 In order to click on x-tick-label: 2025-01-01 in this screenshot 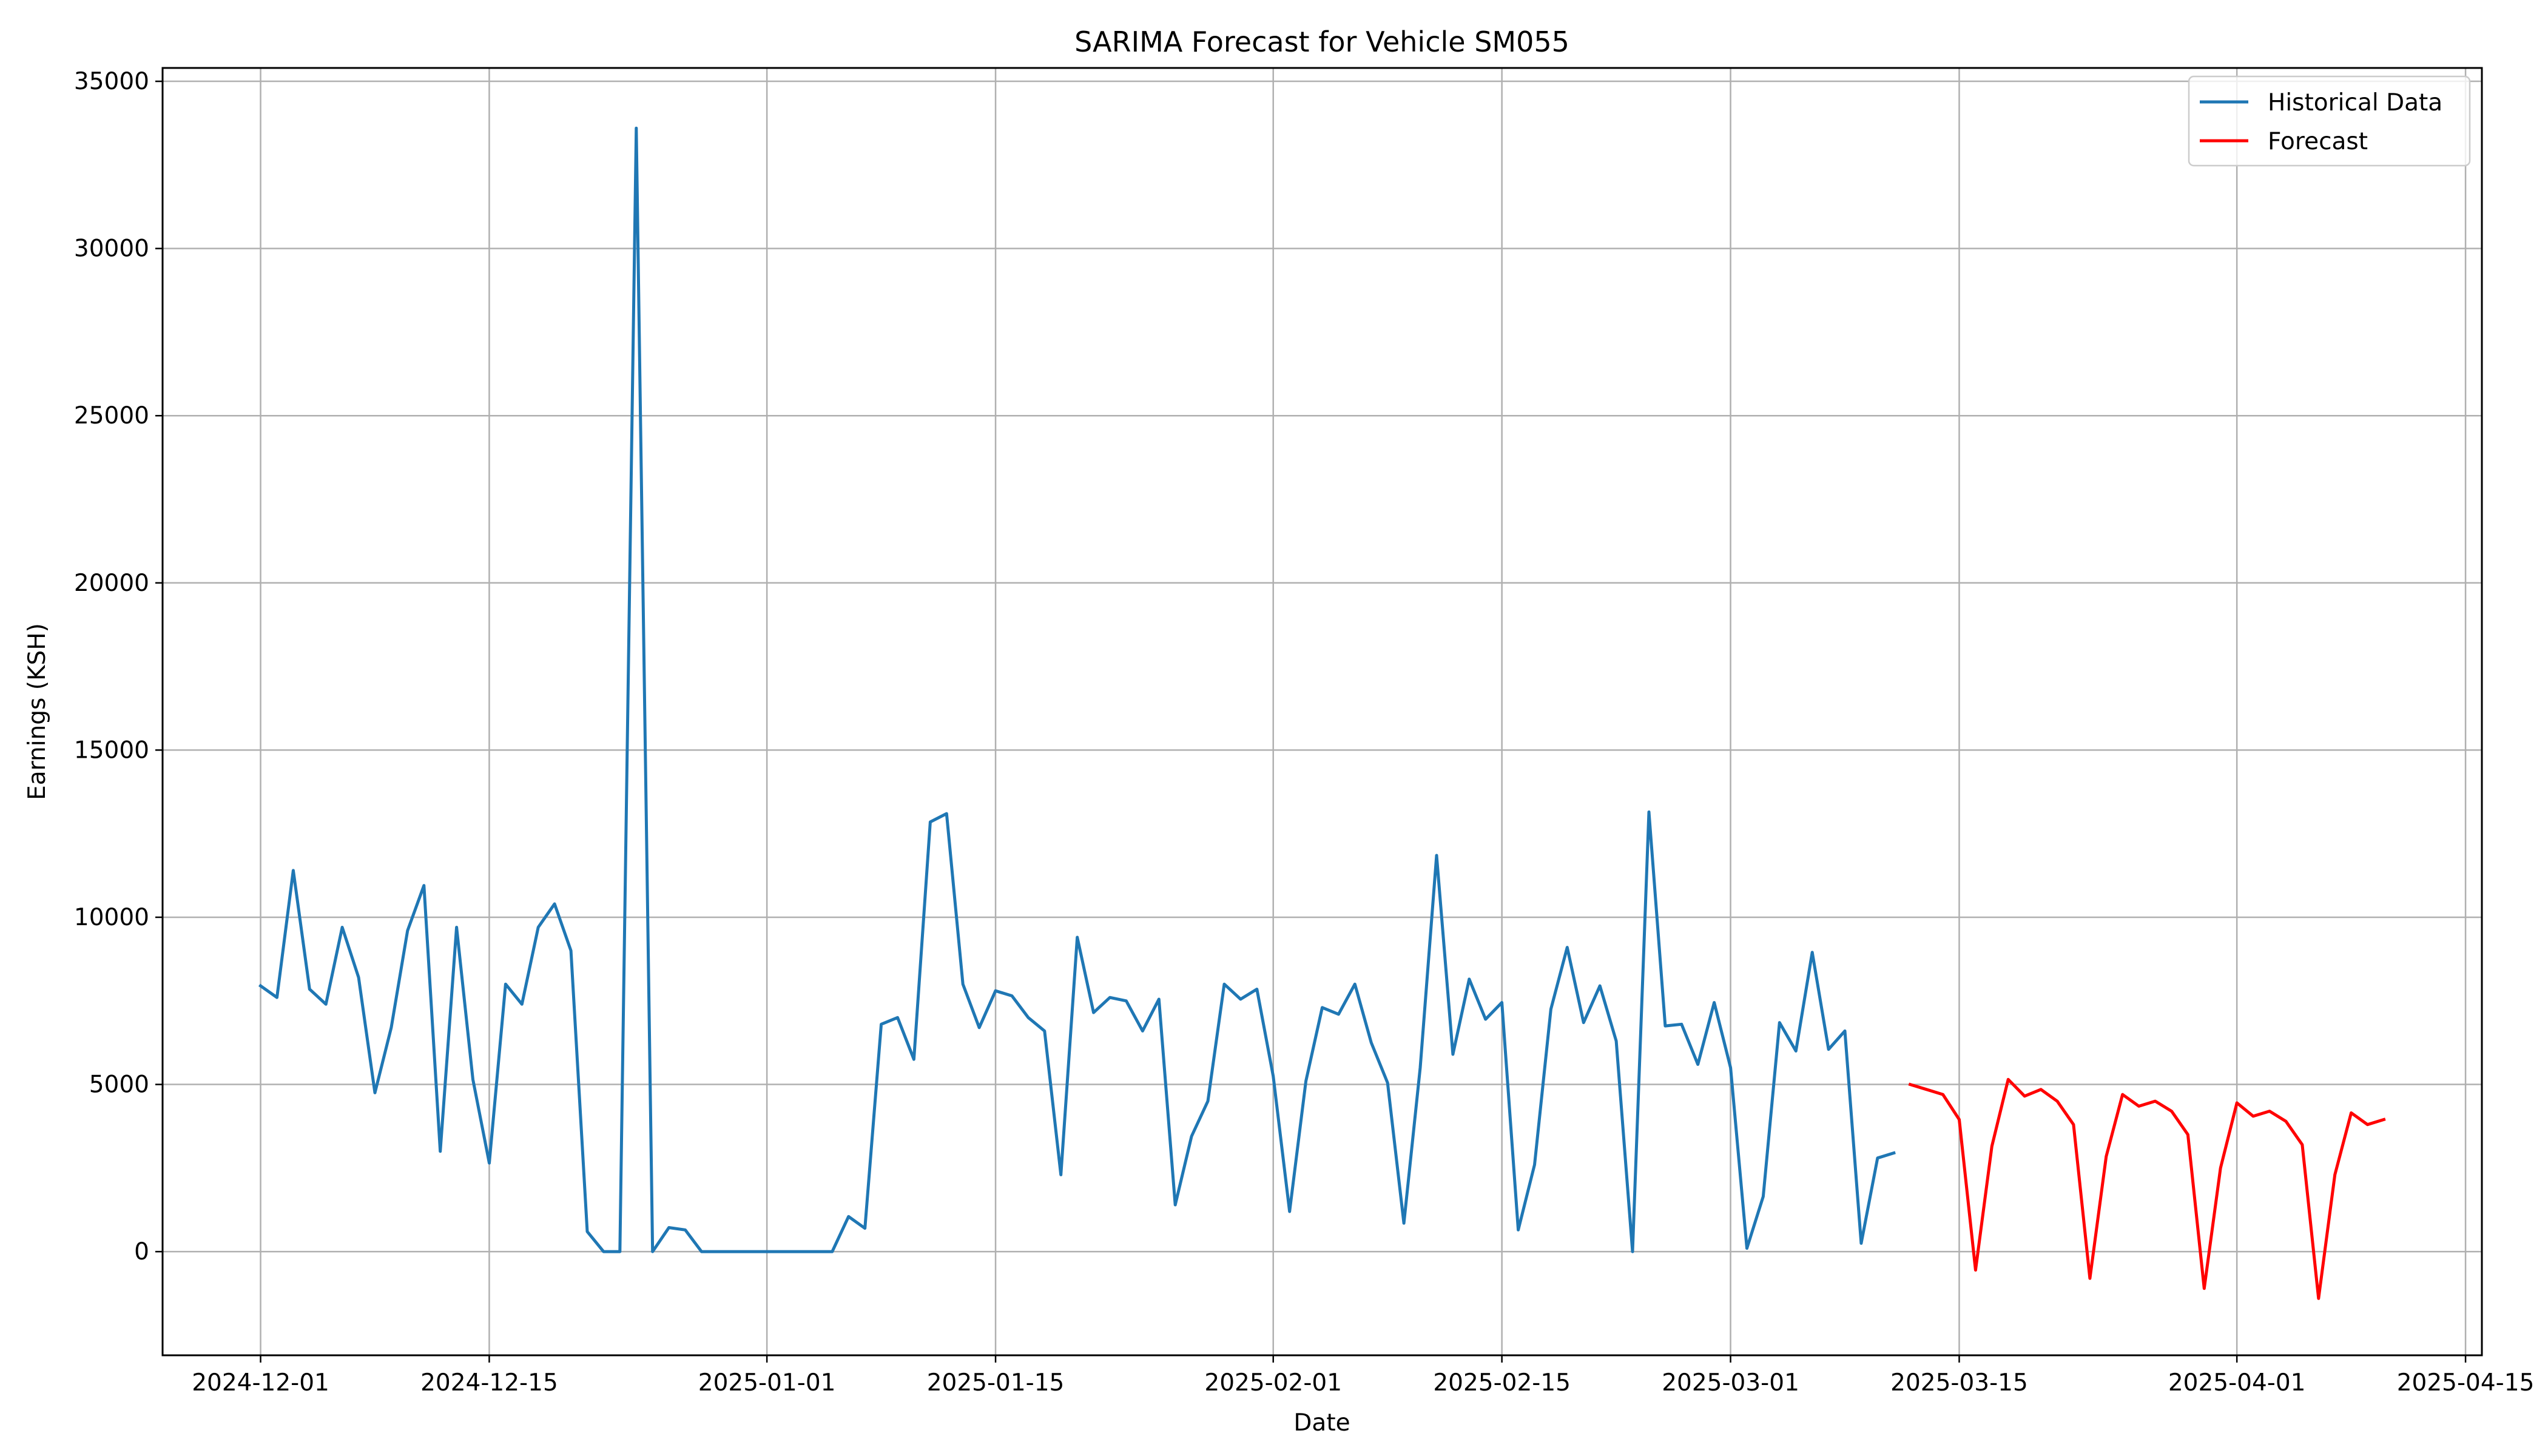, I will do `click(767, 1383)`.